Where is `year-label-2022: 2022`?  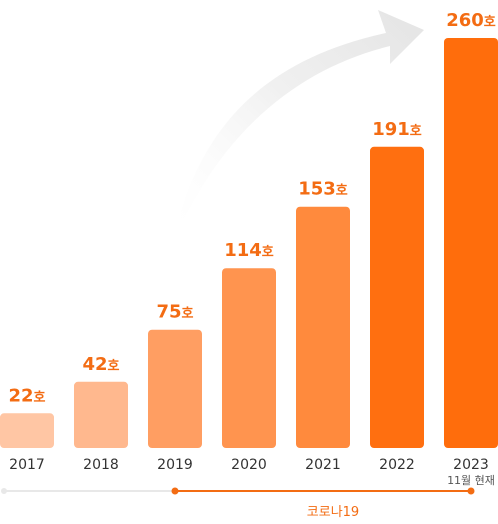
year-label-2022: 2022 is located at coordinates (397, 465).